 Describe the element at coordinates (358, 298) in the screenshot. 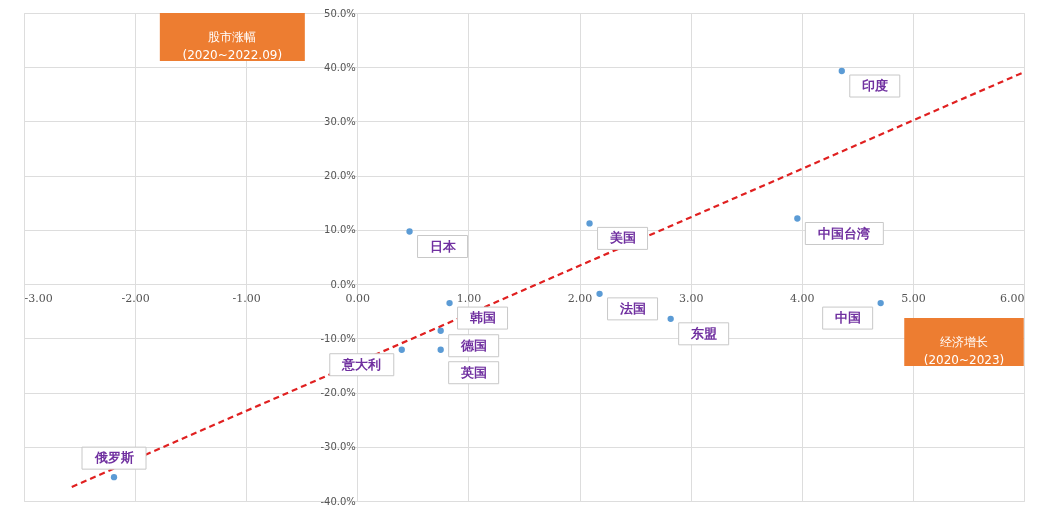

I see `x-tick-label: 0.00` at that location.